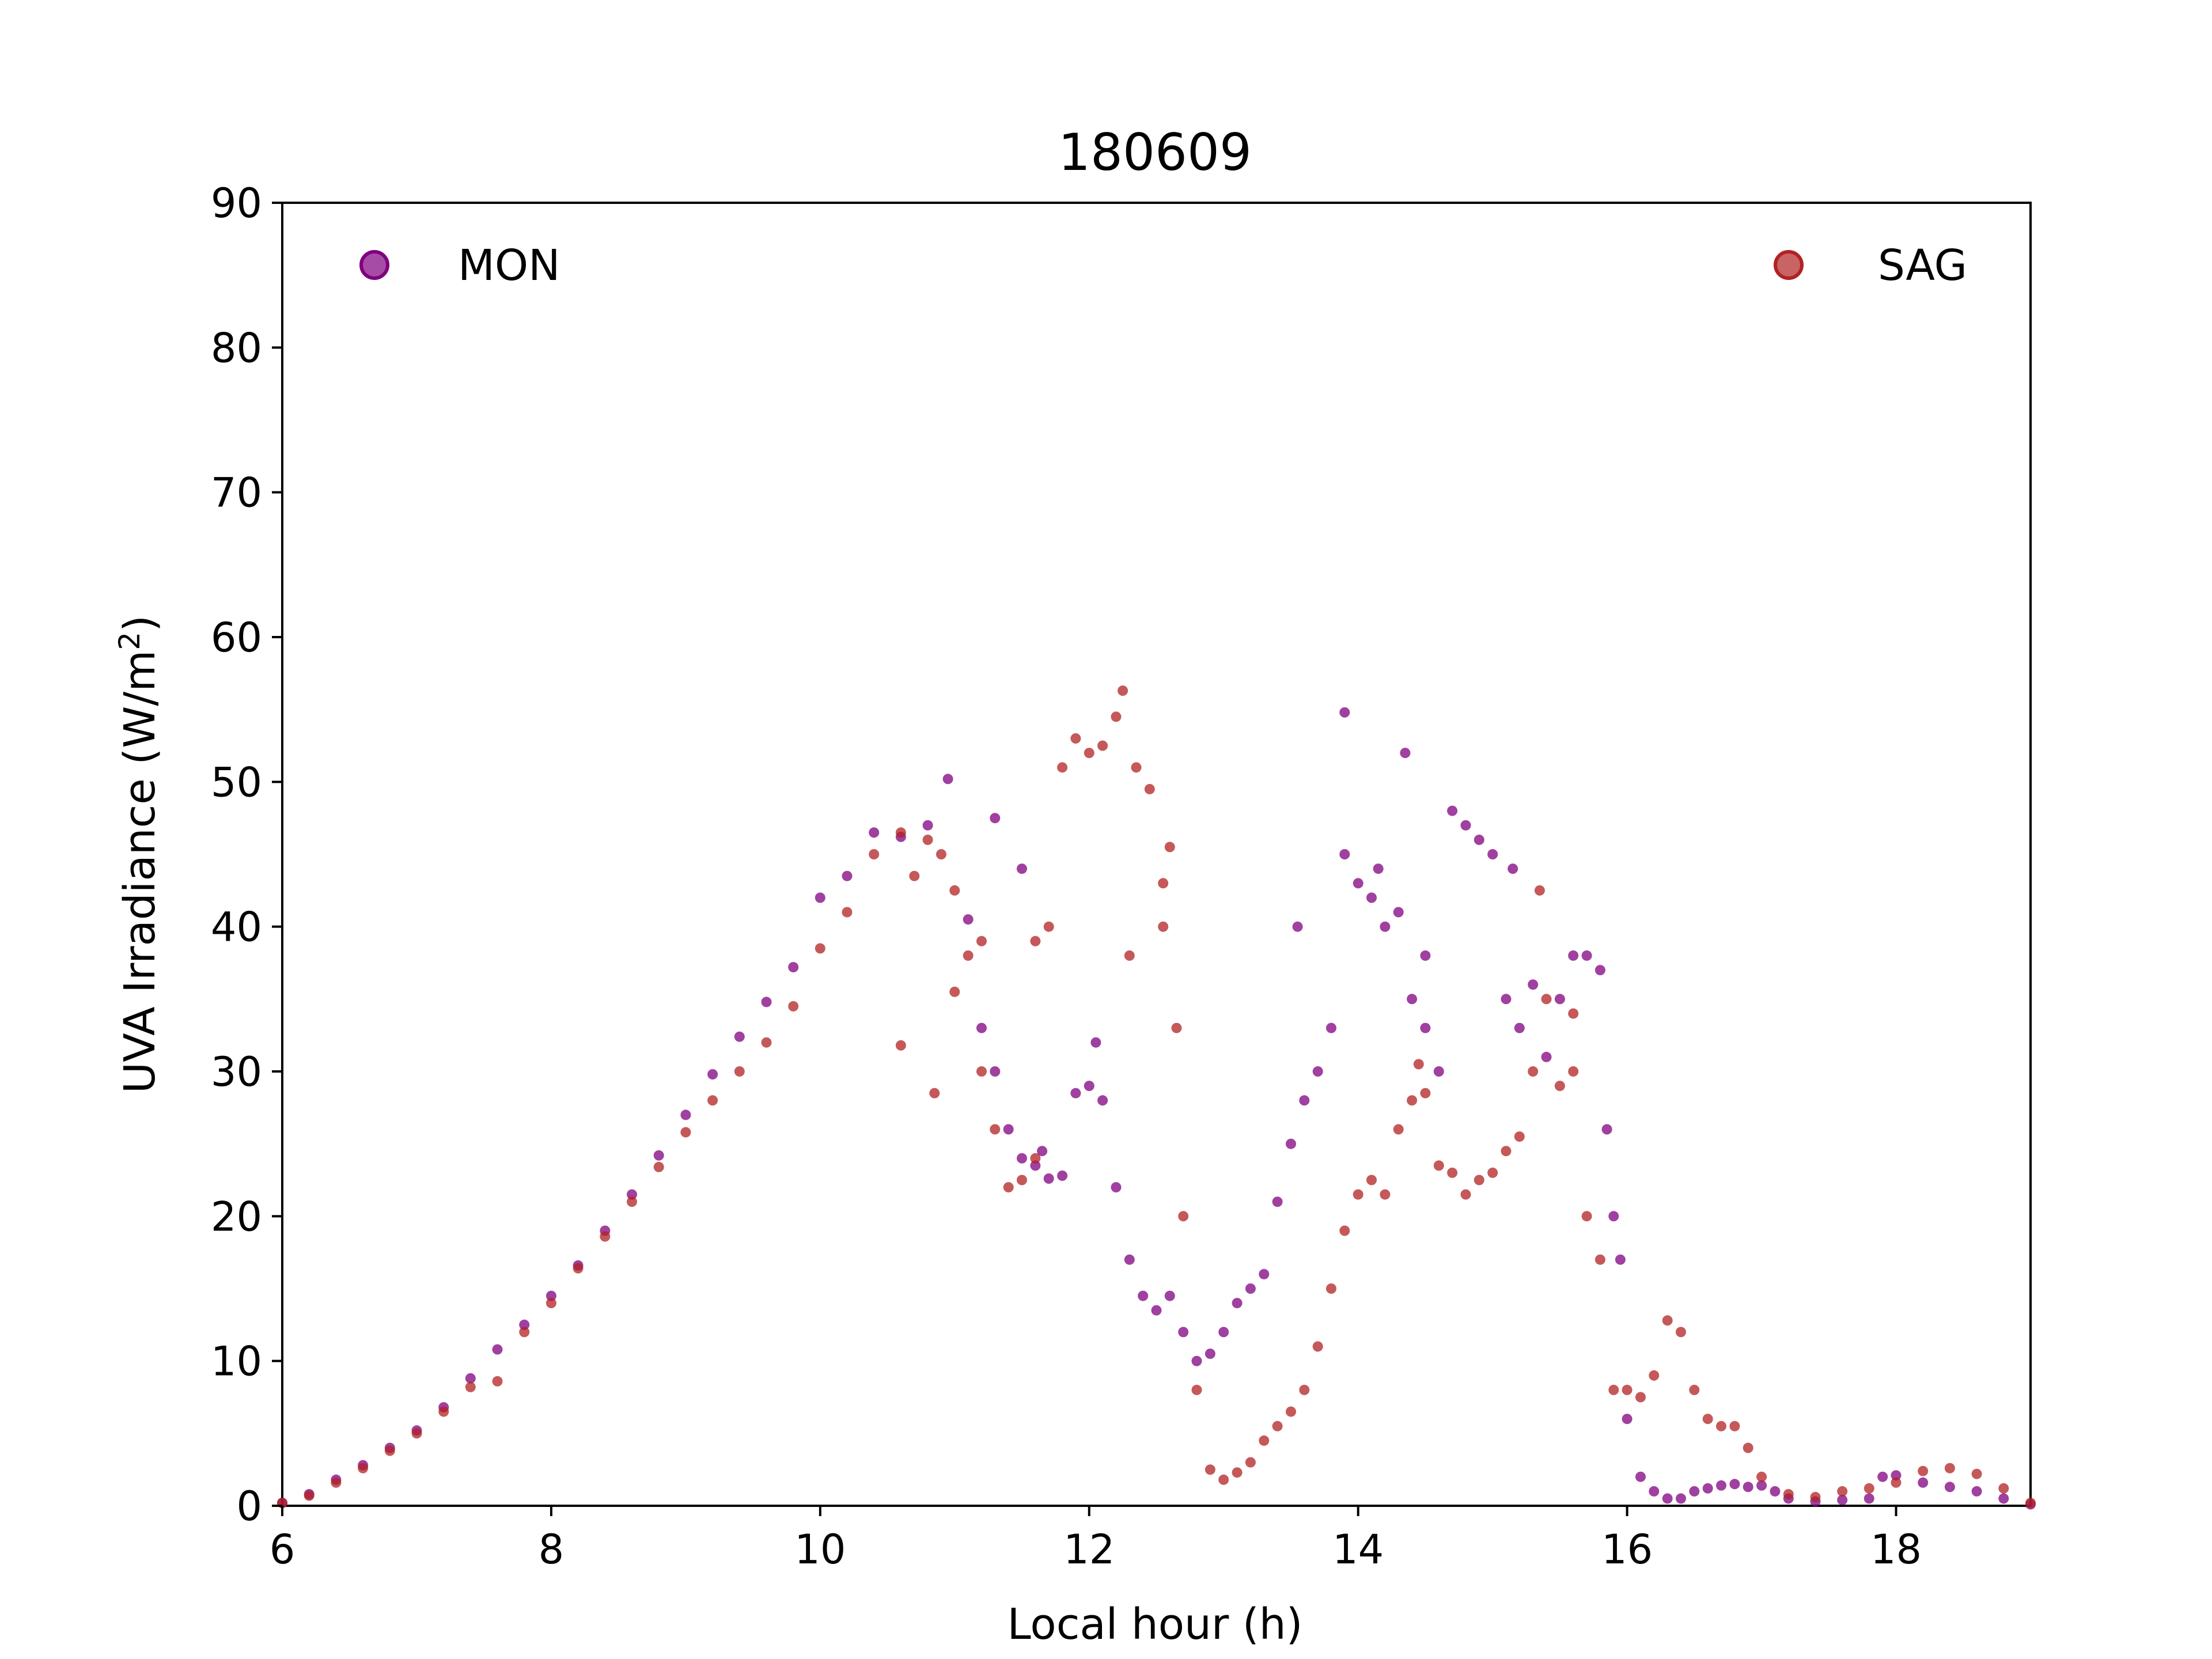  What do you see at coordinates (249, 1506) in the screenshot?
I see `y-tick-label: 0` at bounding box center [249, 1506].